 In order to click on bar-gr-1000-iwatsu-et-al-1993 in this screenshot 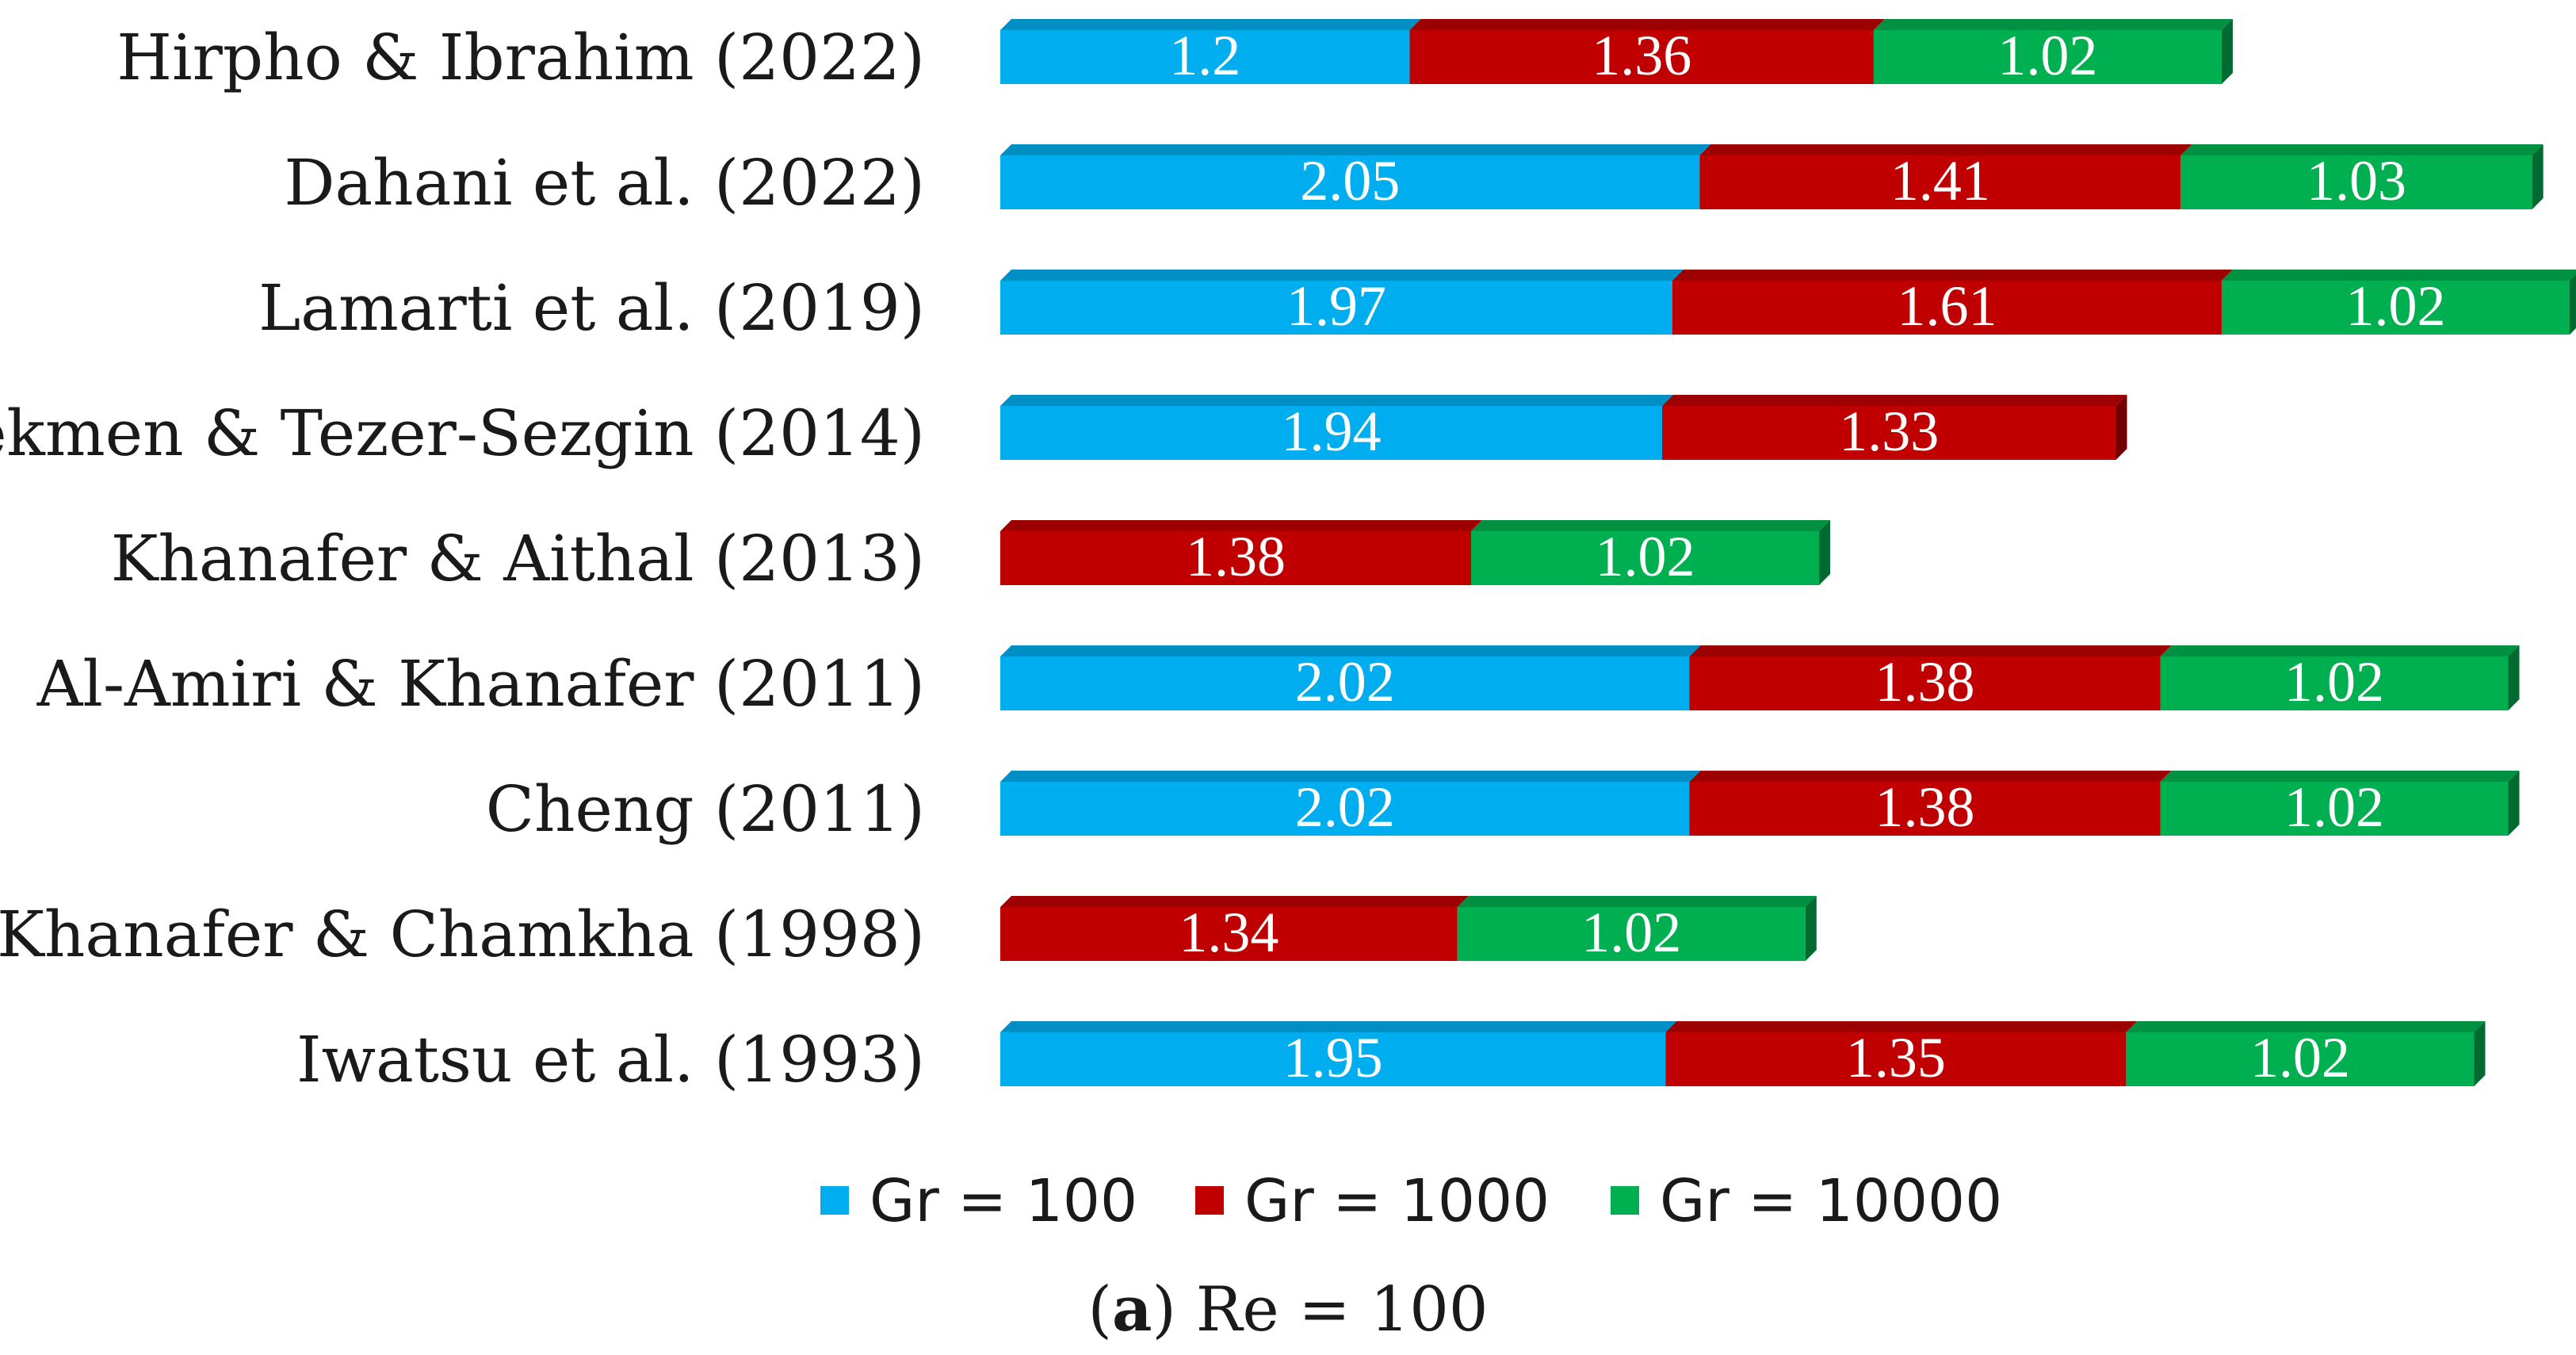, I will do `click(1901, 1053)`.